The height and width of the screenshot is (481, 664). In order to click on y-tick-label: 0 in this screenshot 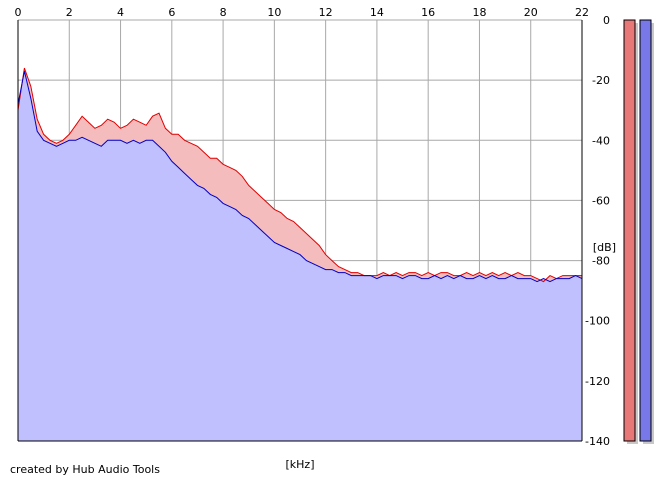, I will do `click(606, 20)`.